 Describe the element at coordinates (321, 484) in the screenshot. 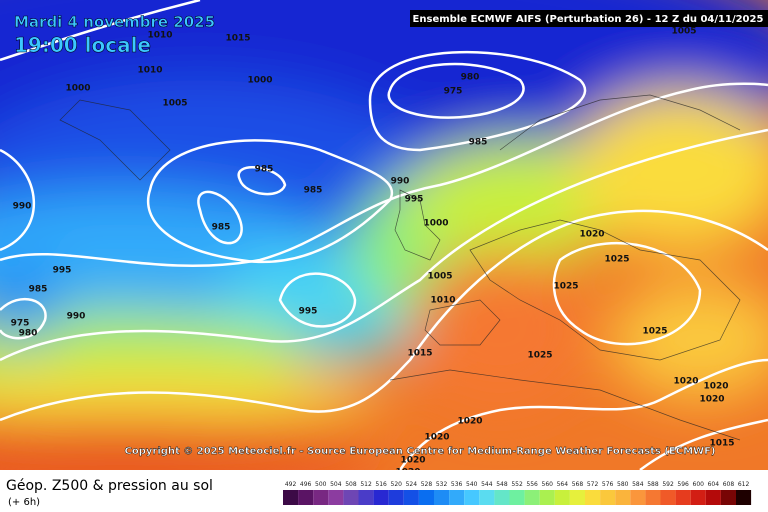

I see `scale-label: 500` at that location.